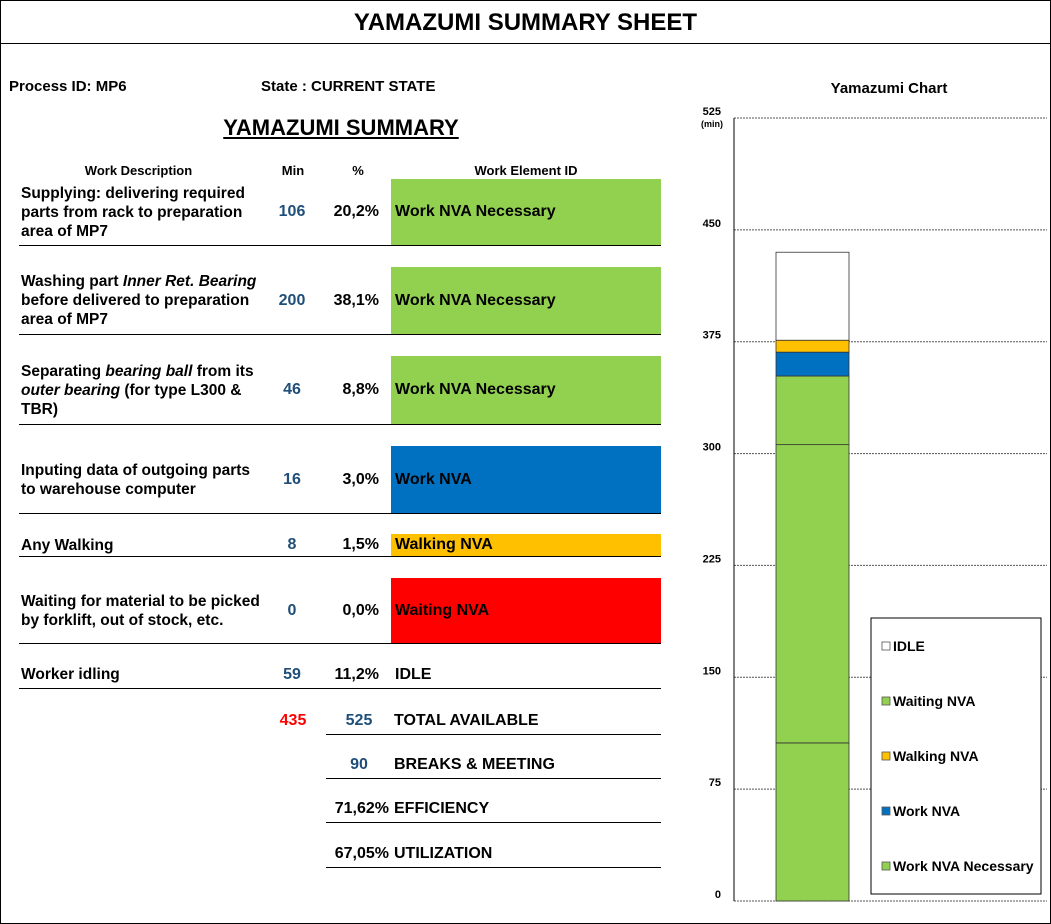  Describe the element at coordinates (712, 671) in the screenshot. I see `y-tick-label: 150` at that location.